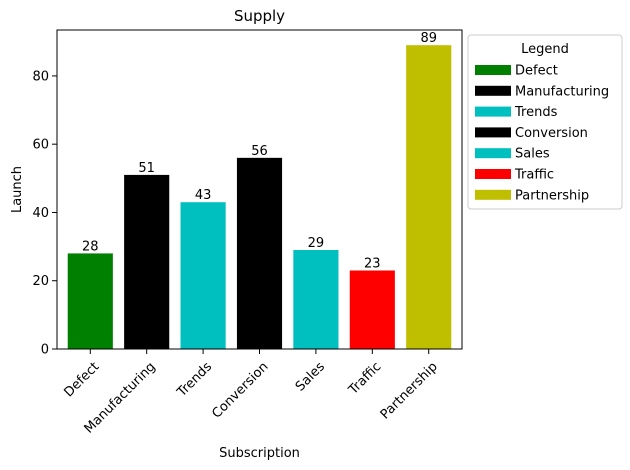  What do you see at coordinates (90, 246) in the screenshot?
I see `data-label-defect: 28` at bounding box center [90, 246].